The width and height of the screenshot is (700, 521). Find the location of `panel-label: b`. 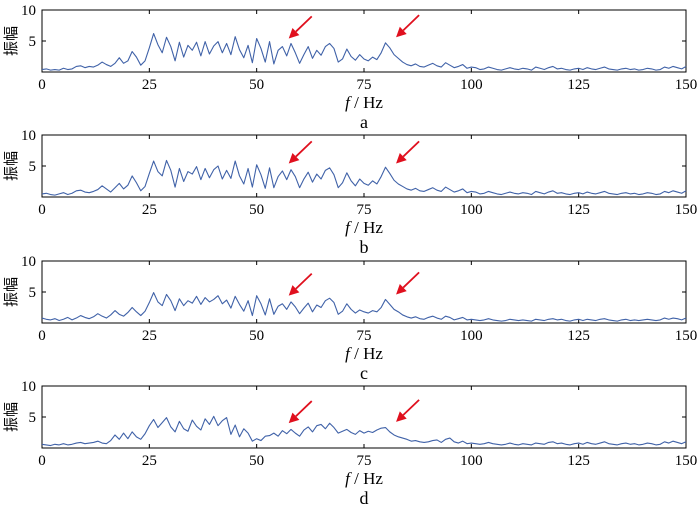

panel-label: b is located at coordinates (364, 247).